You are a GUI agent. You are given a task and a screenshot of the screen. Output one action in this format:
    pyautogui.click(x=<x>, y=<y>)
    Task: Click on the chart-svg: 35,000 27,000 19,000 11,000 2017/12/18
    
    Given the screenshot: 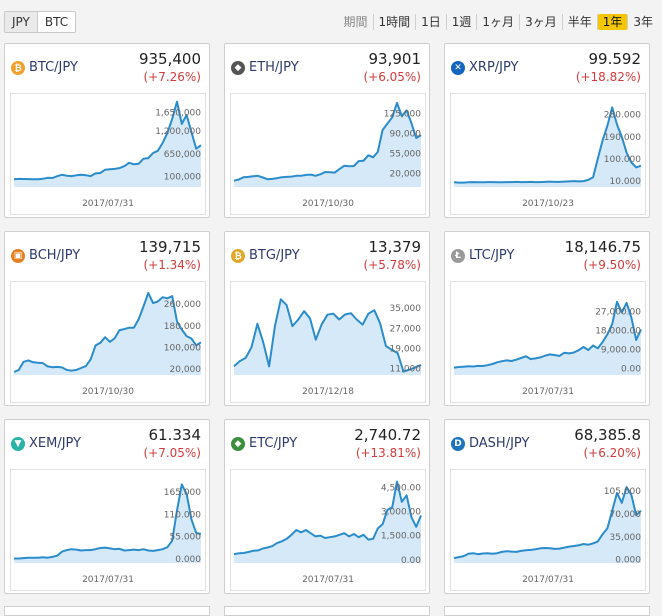 What is the action you would take?
    pyautogui.click(x=327, y=347)
    